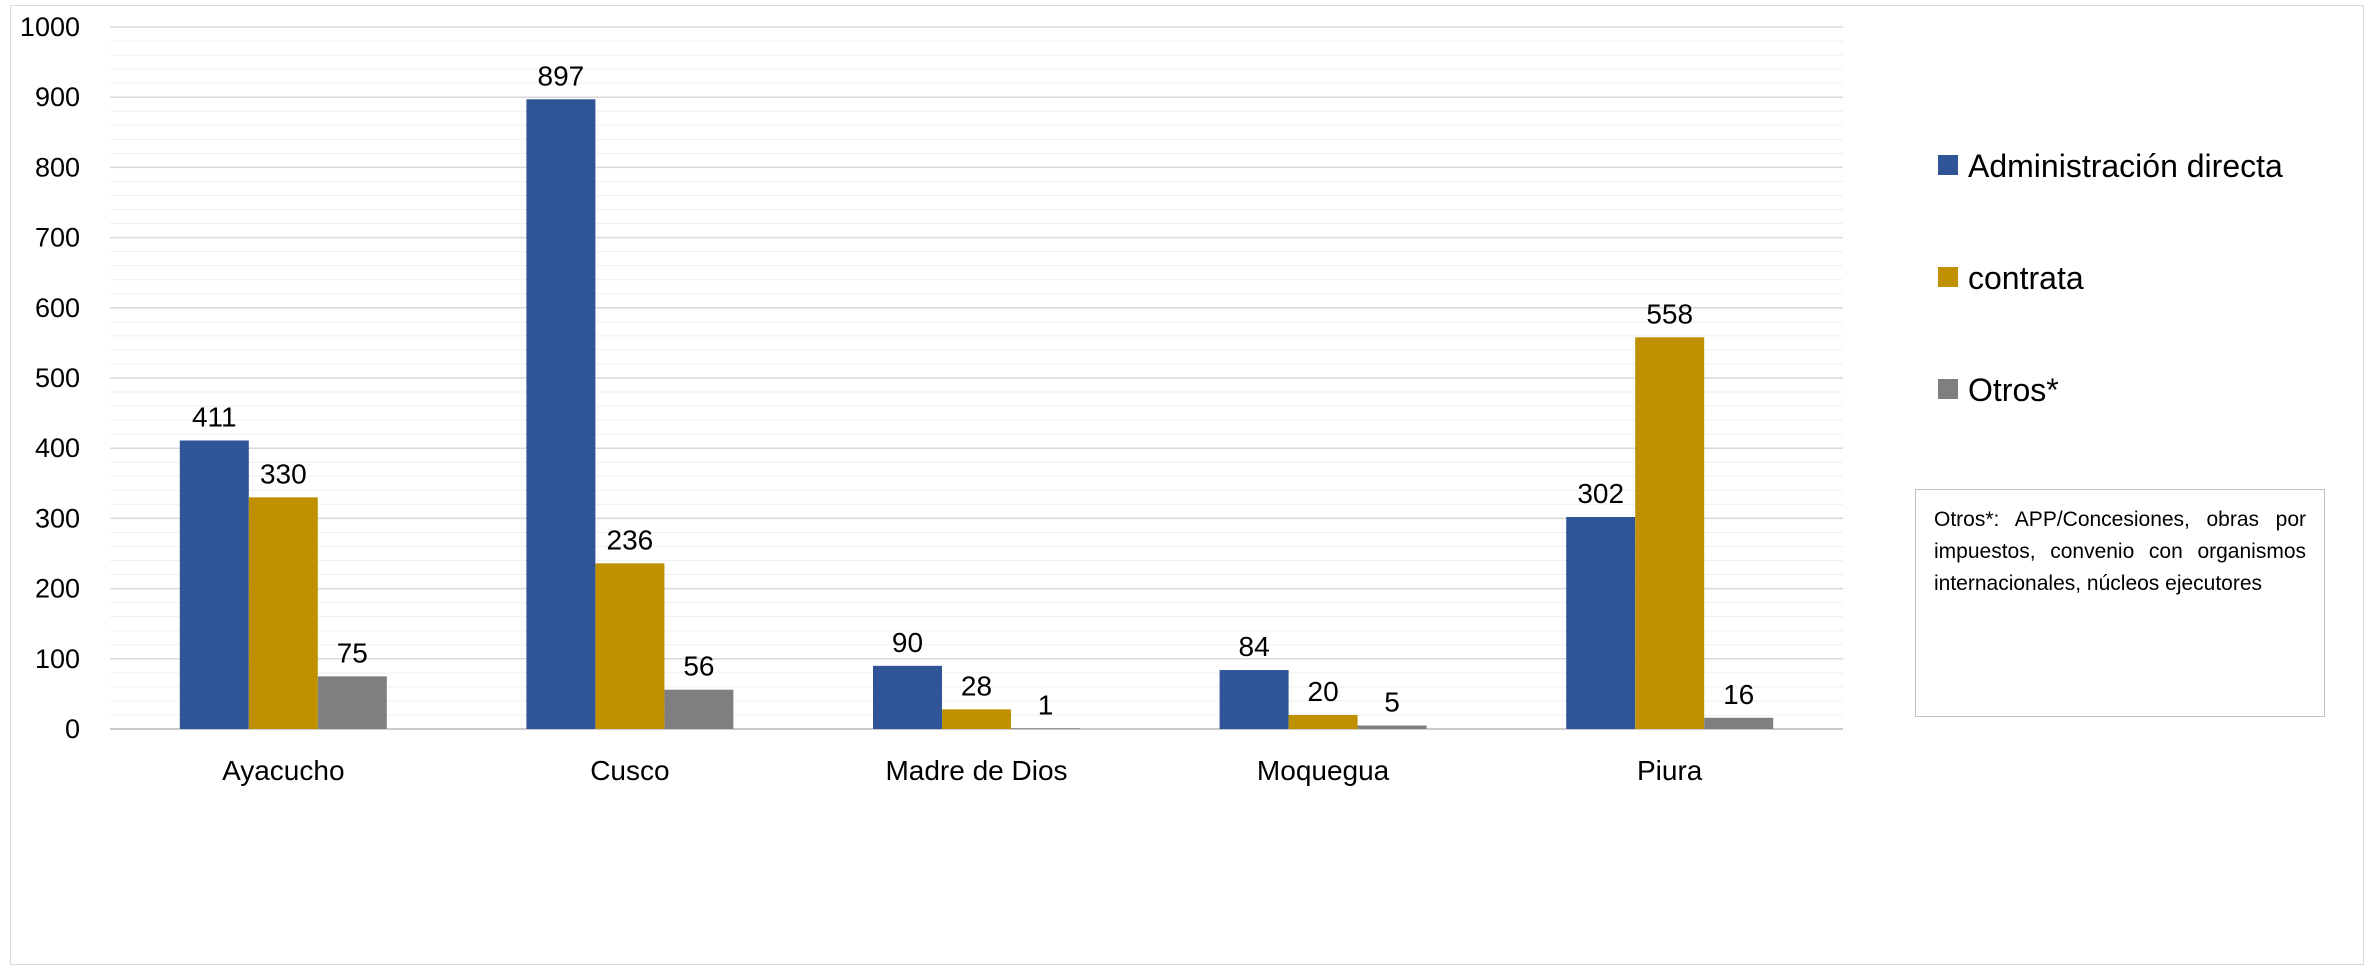  What do you see at coordinates (1323, 691) in the screenshot?
I see `data-label: 20` at bounding box center [1323, 691].